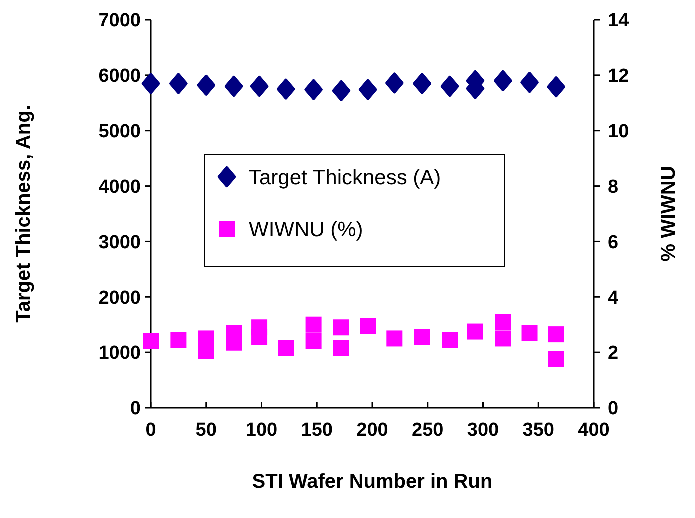 The height and width of the screenshot is (518, 695). What do you see at coordinates (119, 298) in the screenshot?
I see `y-tick-label: 2000` at bounding box center [119, 298].